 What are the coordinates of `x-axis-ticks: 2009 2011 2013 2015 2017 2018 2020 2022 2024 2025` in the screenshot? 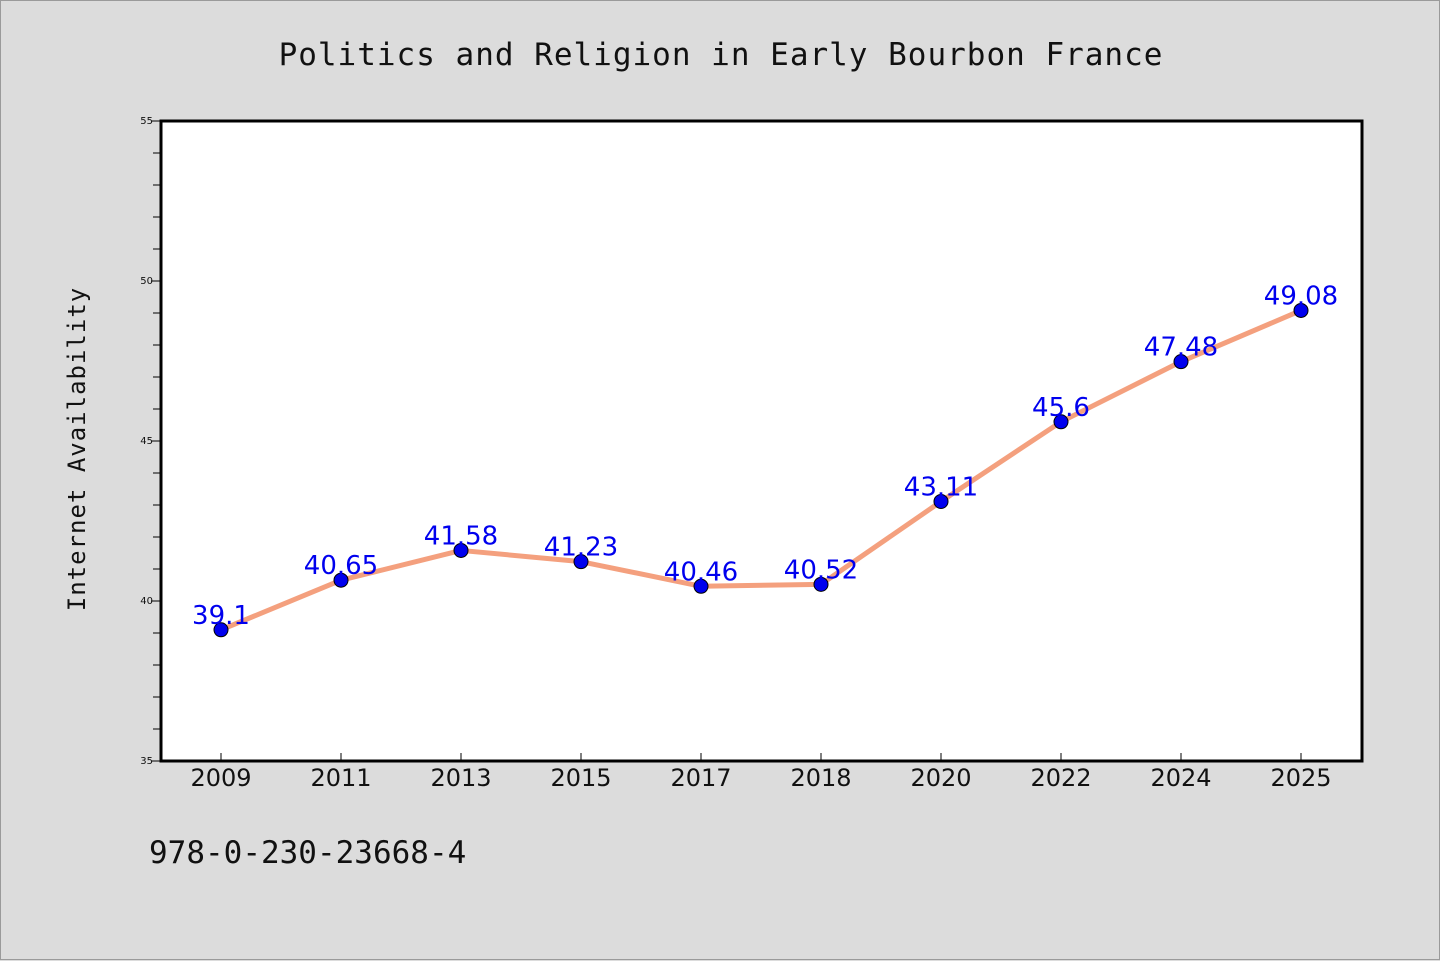 It's located at (761, 772).